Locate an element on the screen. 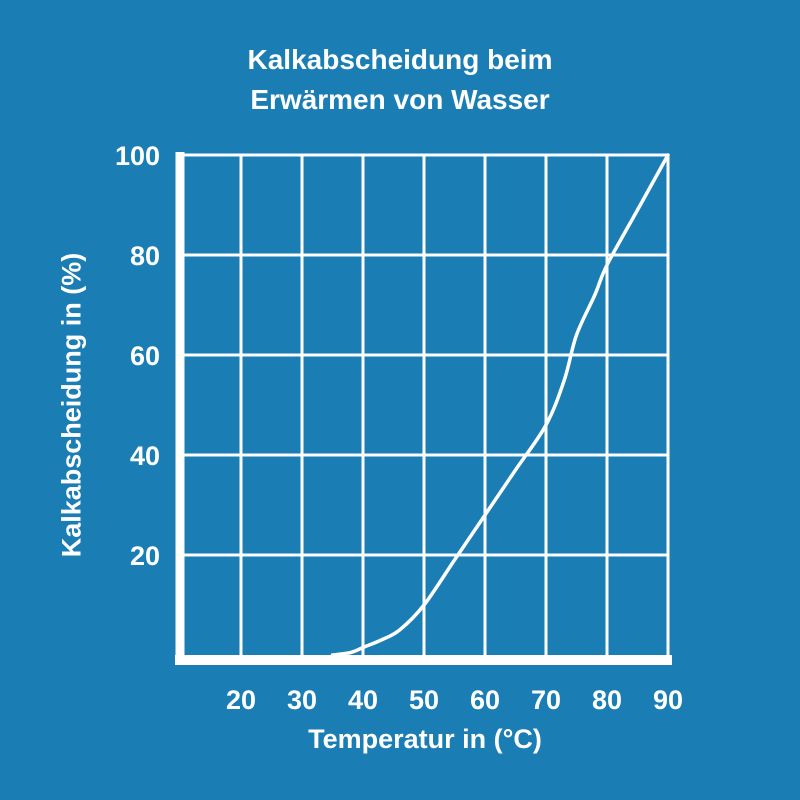 This screenshot has width=800, height=800. y-tick-label-80: 80 is located at coordinates (145, 256).